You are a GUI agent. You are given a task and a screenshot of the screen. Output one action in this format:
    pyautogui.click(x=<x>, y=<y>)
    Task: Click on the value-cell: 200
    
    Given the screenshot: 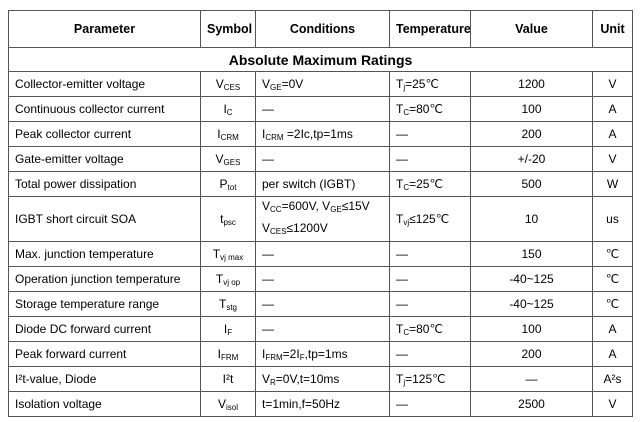 What is the action you would take?
    pyautogui.click(x=531, y=354)
    